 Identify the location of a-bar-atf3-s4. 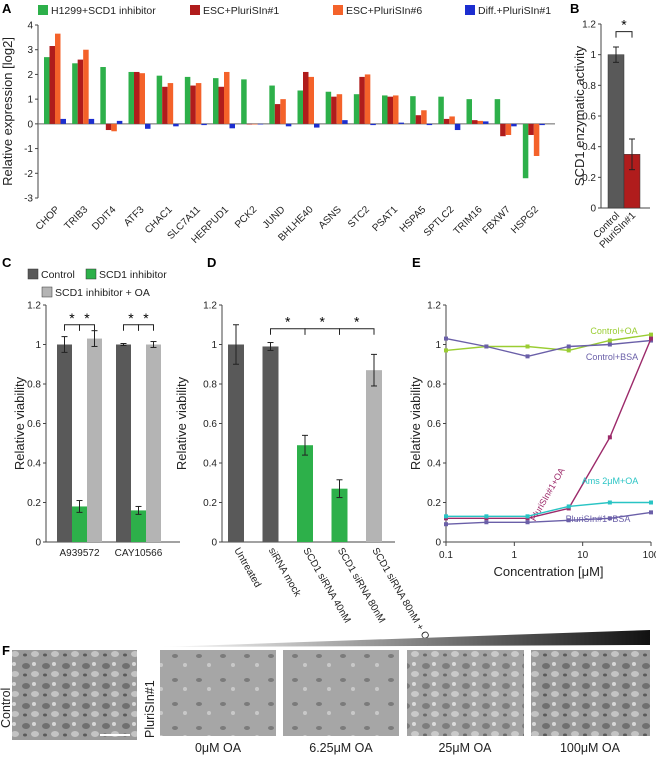
(148, 126).